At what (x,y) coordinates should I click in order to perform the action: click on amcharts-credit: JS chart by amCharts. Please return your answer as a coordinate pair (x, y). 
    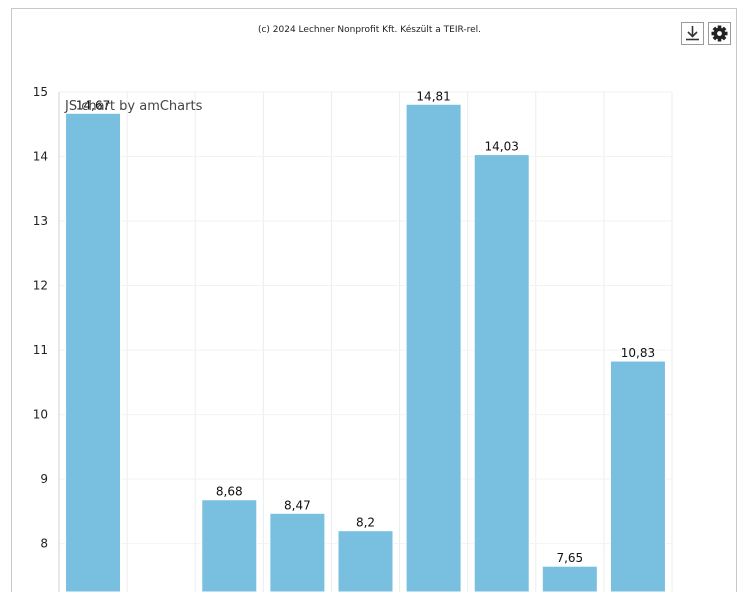
    Looking at the image, I should click on (133, 106).